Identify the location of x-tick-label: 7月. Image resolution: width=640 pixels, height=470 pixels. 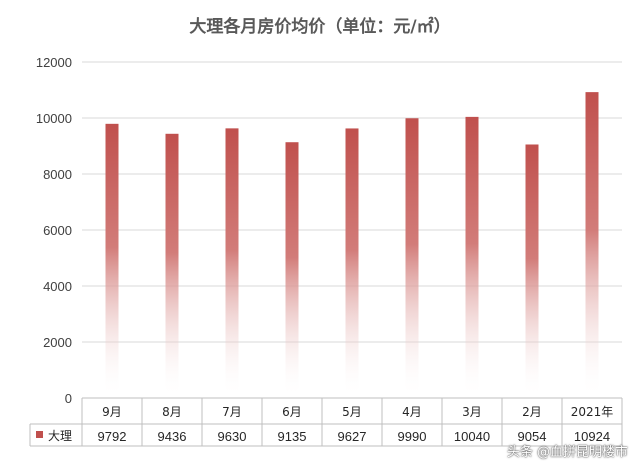
(232, 412).